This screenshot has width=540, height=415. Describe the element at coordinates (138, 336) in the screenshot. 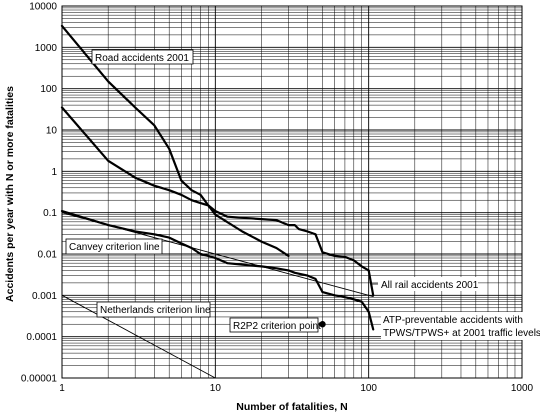

I see `series-line-netherlands-criterion-line` at that location.